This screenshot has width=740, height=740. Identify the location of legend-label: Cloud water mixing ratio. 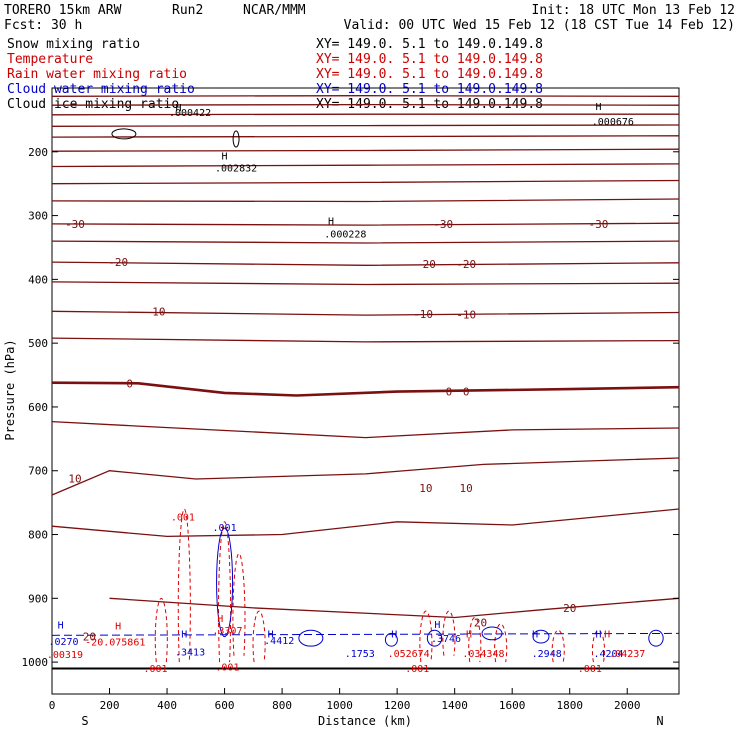
(101, 89).